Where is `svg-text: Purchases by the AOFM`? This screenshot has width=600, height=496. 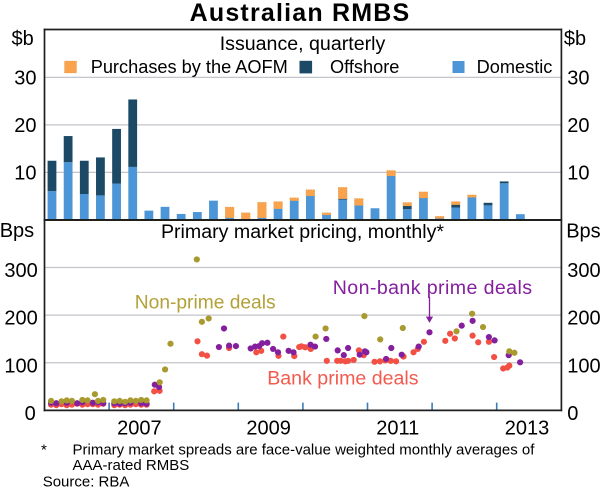 svg-text: Purchases by the AOFM is located at coordinates (189, 67).